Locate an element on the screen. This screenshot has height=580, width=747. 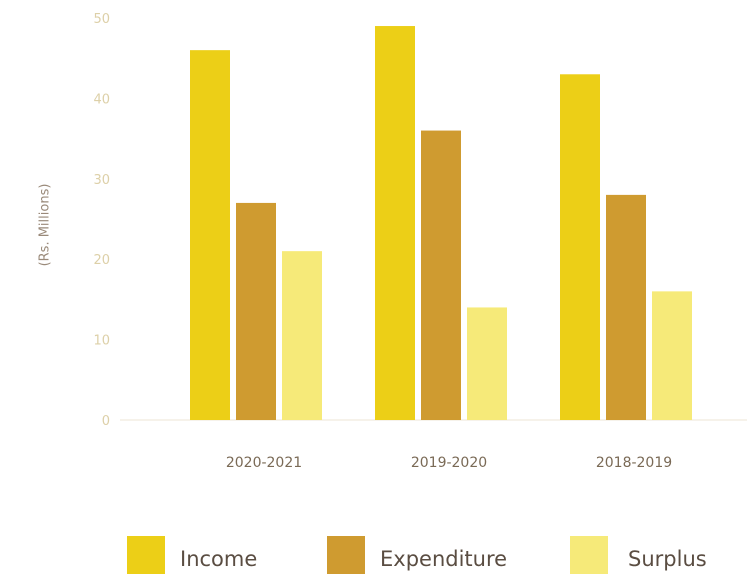
legend-label-surplus: Surplus is located at coordinates (667, 559).